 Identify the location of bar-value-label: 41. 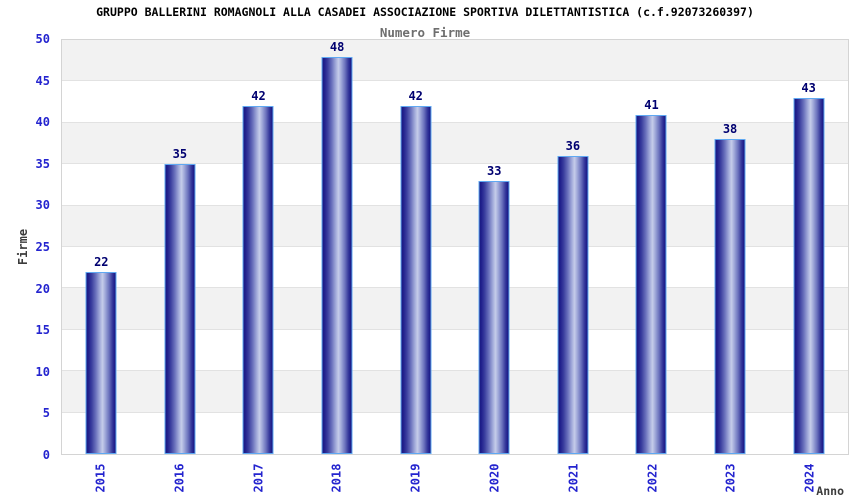
(651, 104).